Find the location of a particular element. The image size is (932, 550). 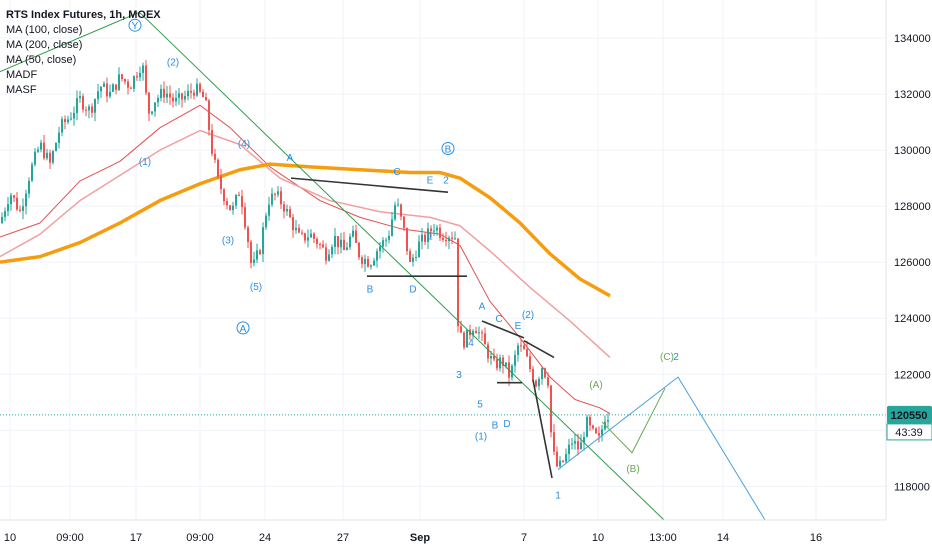

y-tick-label: 128000 is located at coordinates (912, 207).